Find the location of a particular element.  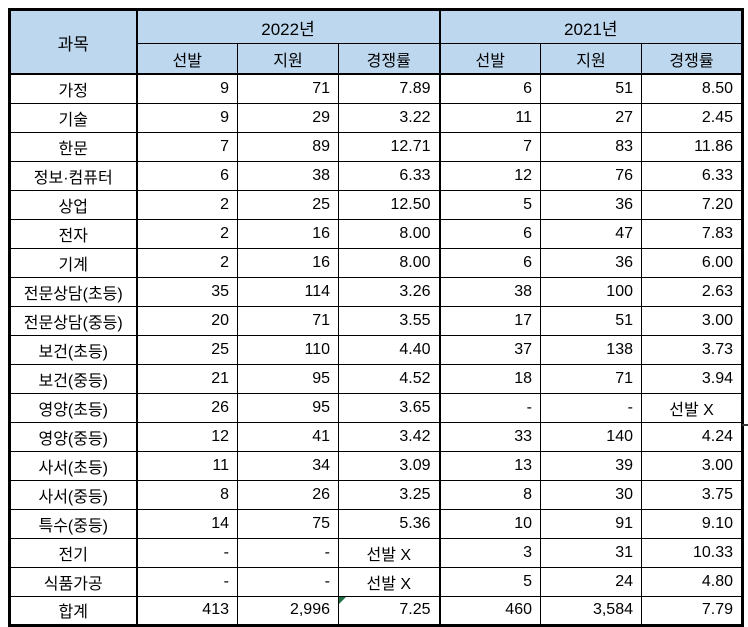

value-cell: 10 is located at coordinates (489, 523).